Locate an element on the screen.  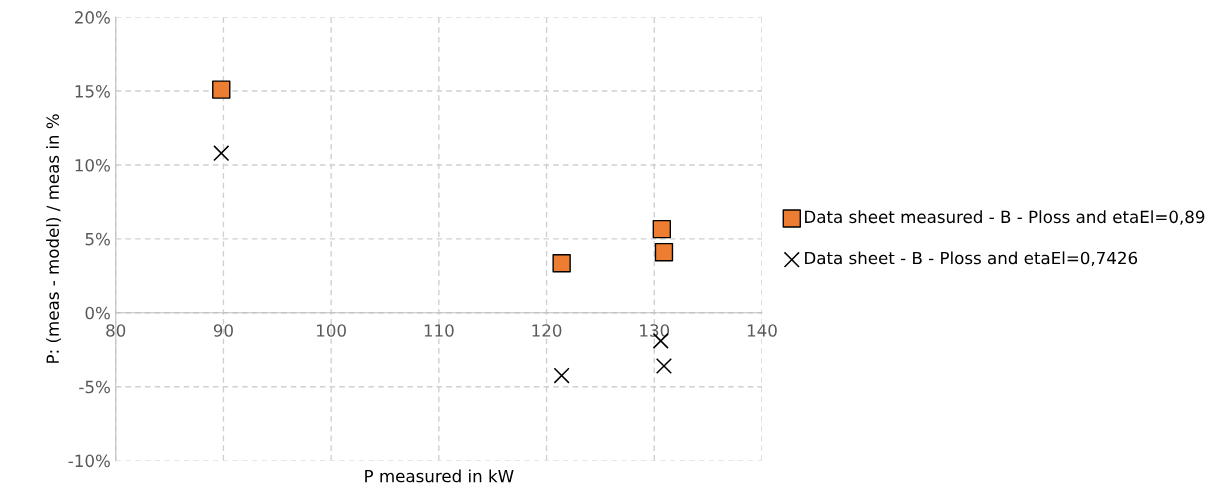
y-tick-label: -10% is located at coordinates (89, 461).